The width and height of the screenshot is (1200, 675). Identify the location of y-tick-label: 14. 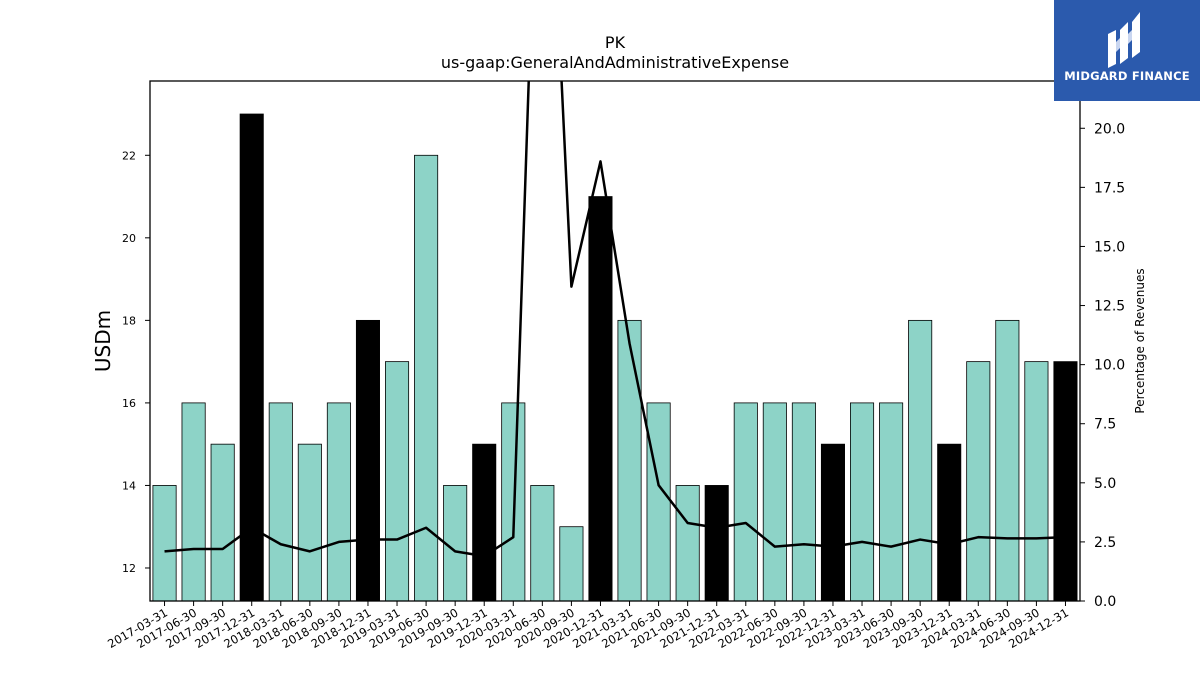
(129, 485).